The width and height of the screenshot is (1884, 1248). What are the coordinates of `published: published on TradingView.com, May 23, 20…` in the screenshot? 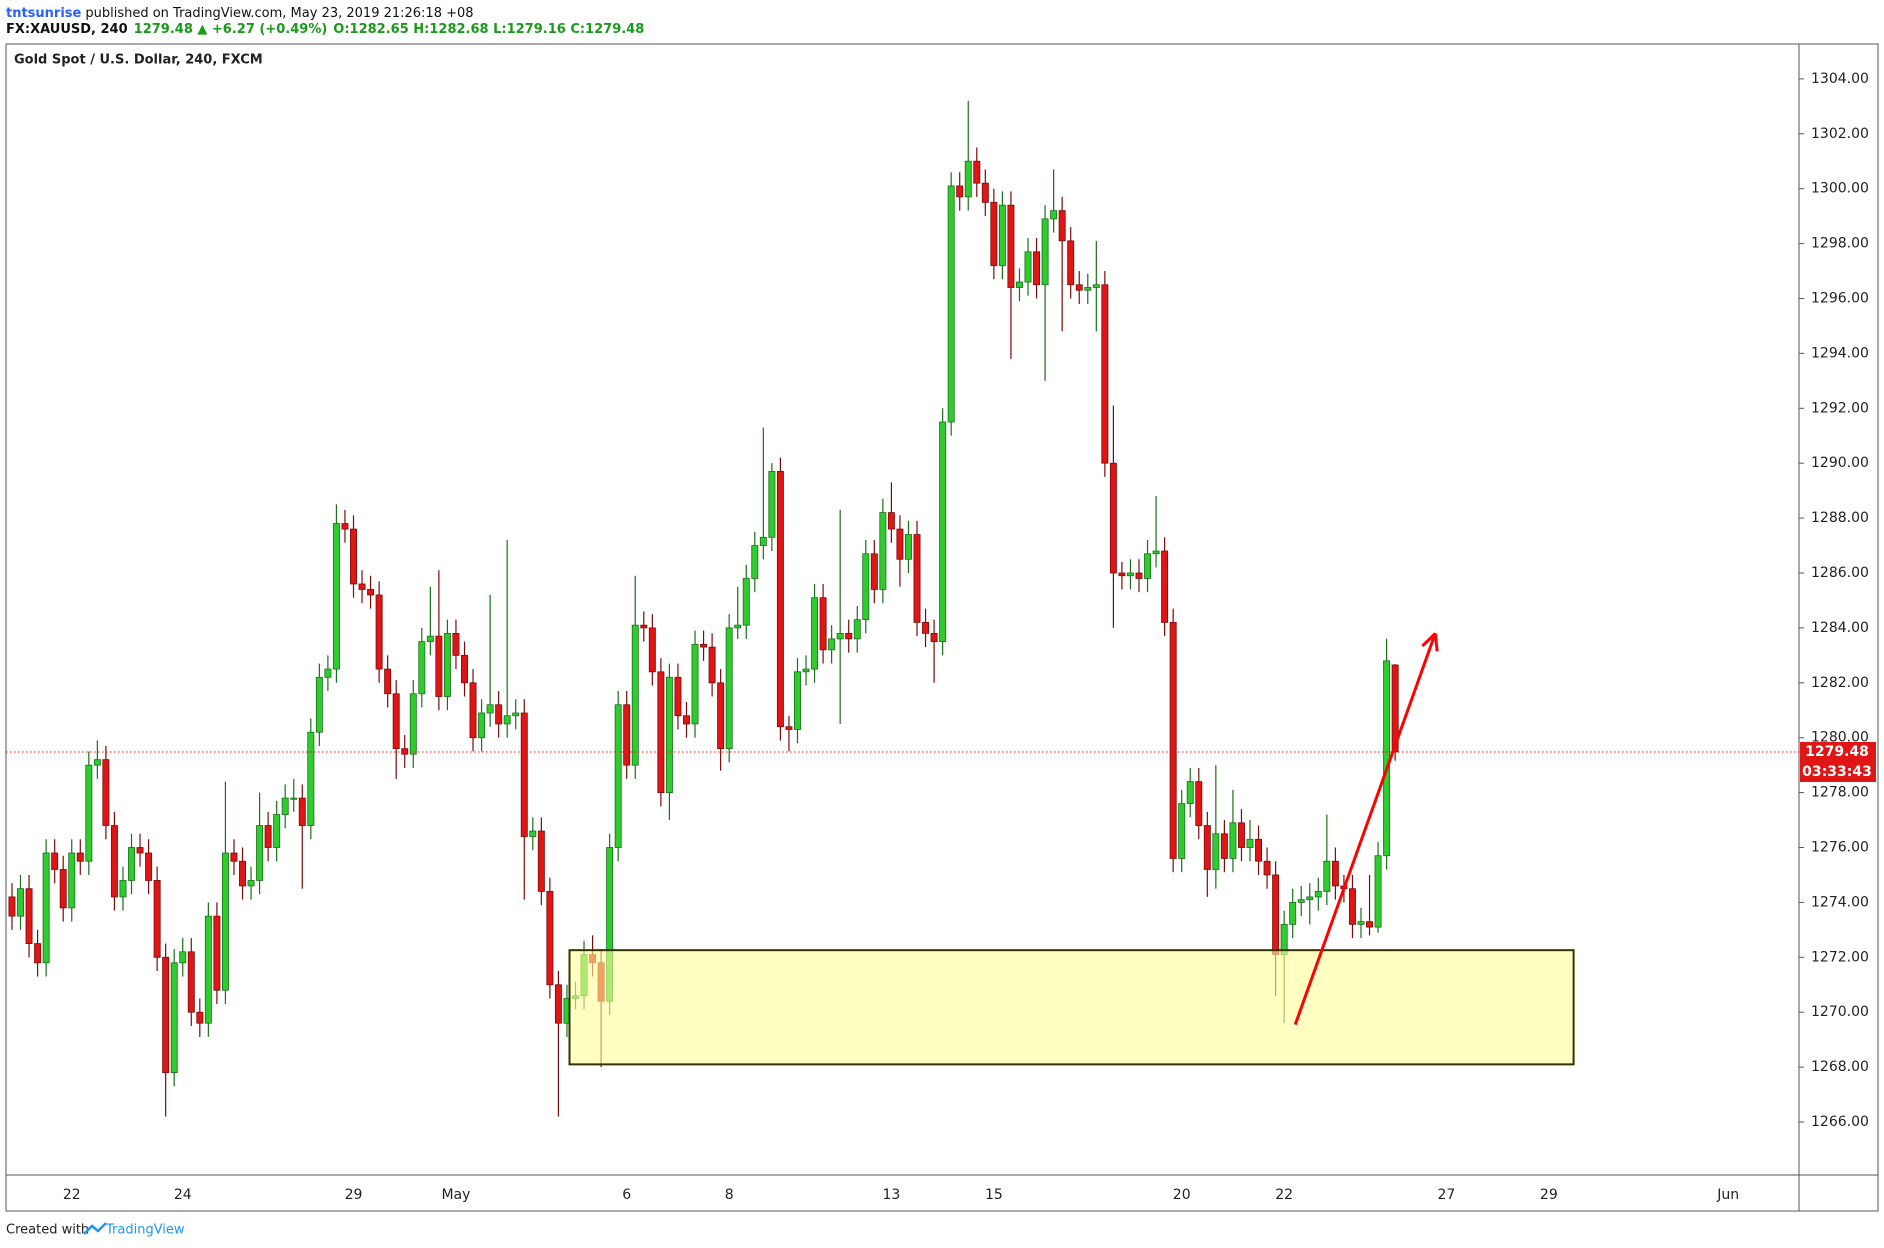 It's located at (279, 13).